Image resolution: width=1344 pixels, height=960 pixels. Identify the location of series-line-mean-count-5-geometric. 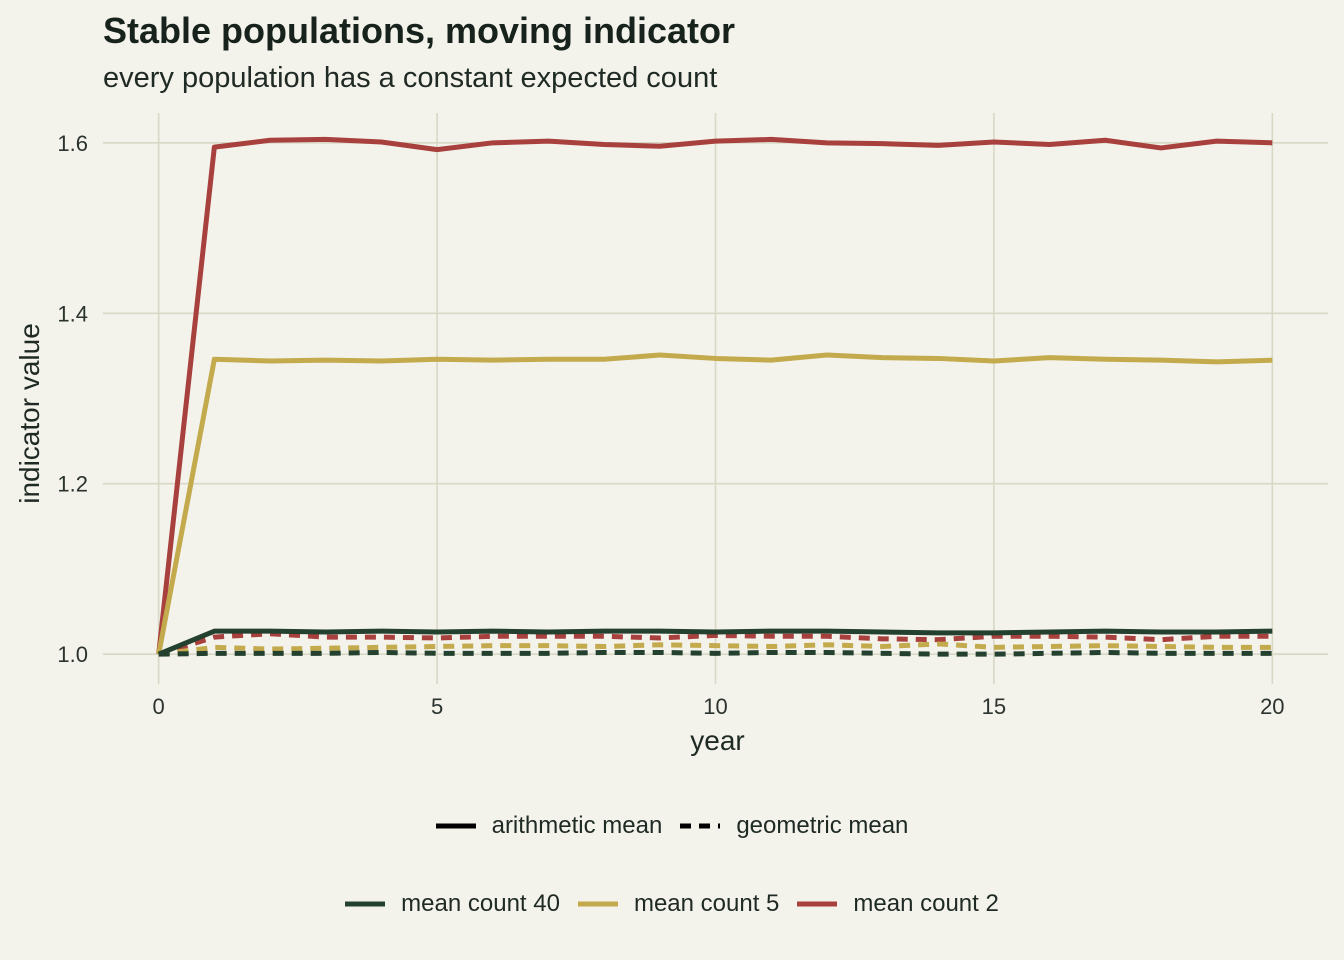
(715, 649).